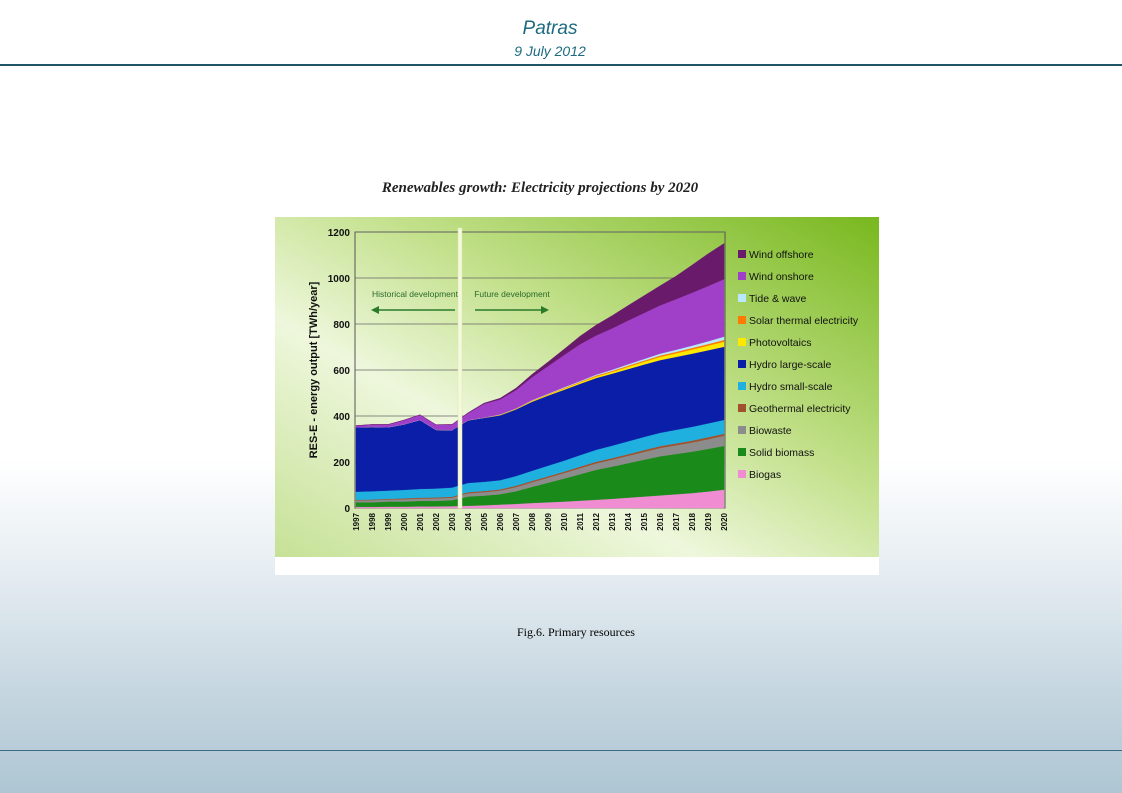 This screenshot has height=793, width=1122. What do you see at coordinates (742, 386) in the screenshot?
I see `legend-swatch-hydro-small-scale` at bounding box center [742, 386].